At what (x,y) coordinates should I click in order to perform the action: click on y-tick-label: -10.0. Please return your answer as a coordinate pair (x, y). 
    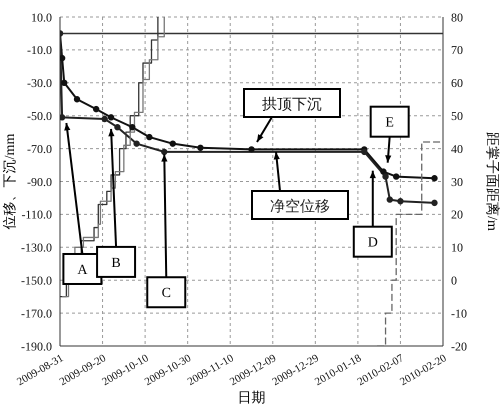
    Looking at the image, I should click on (39, 50).